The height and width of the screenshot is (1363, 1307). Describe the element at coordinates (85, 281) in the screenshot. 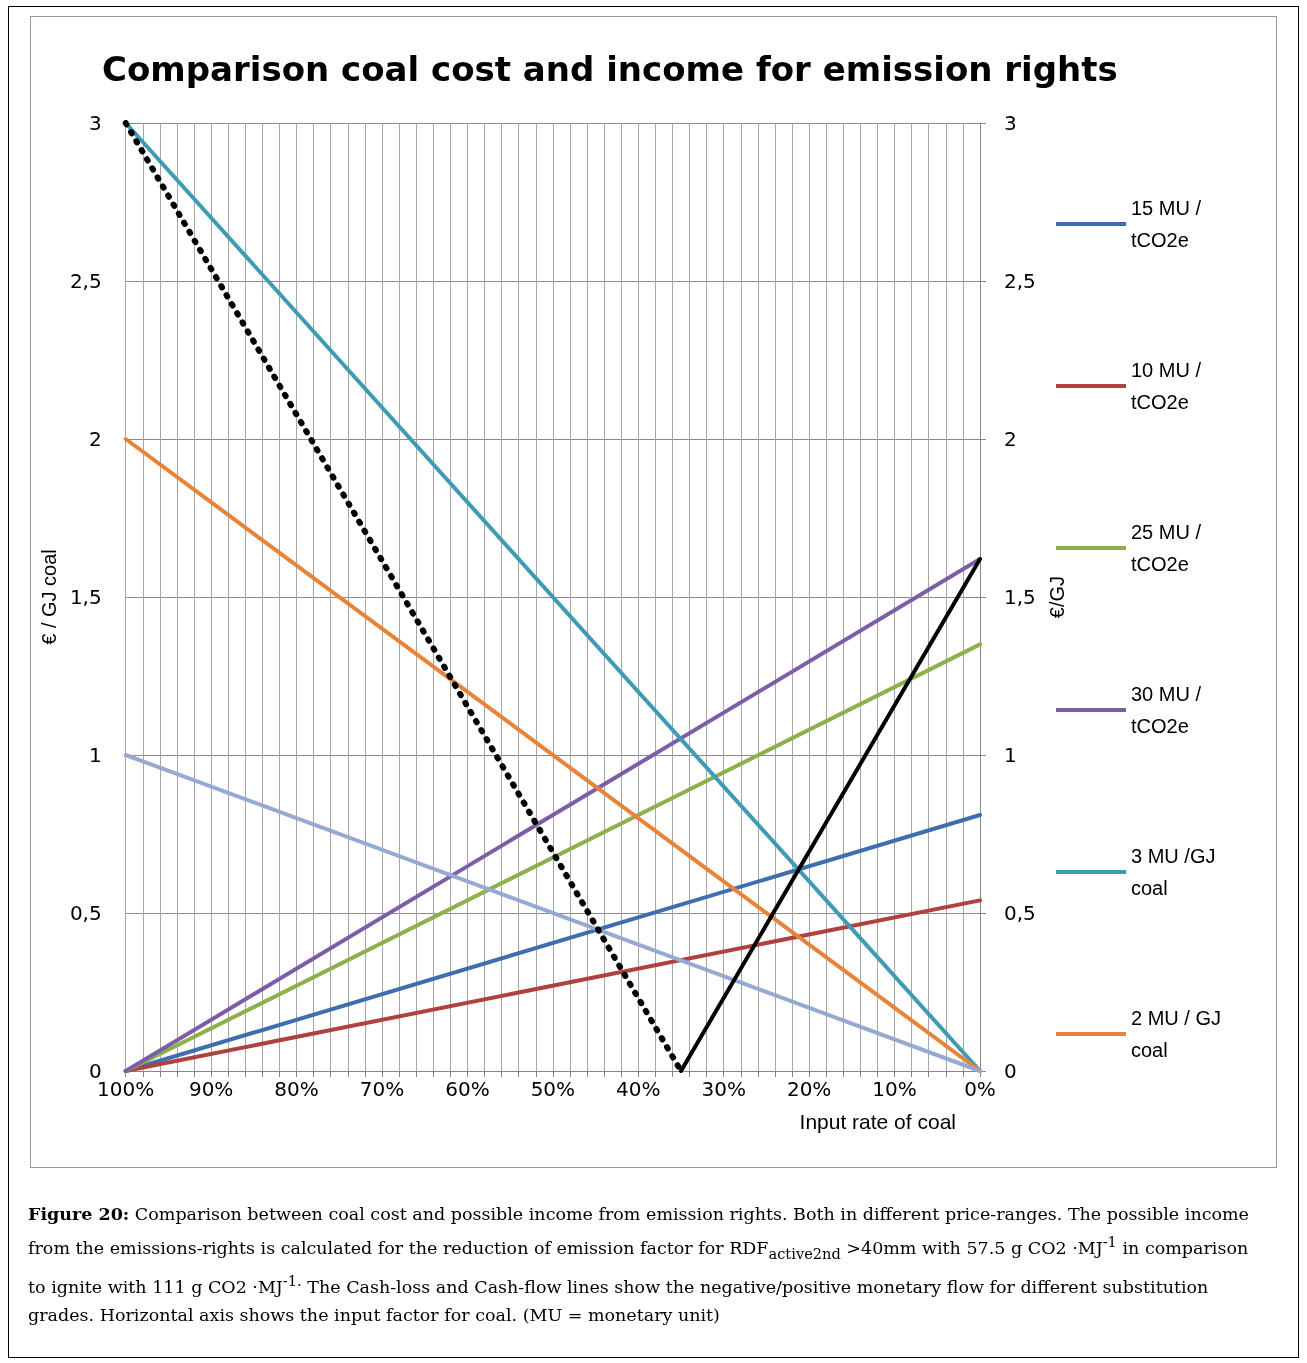

I see `y-tick-label: 2,5` at that location.